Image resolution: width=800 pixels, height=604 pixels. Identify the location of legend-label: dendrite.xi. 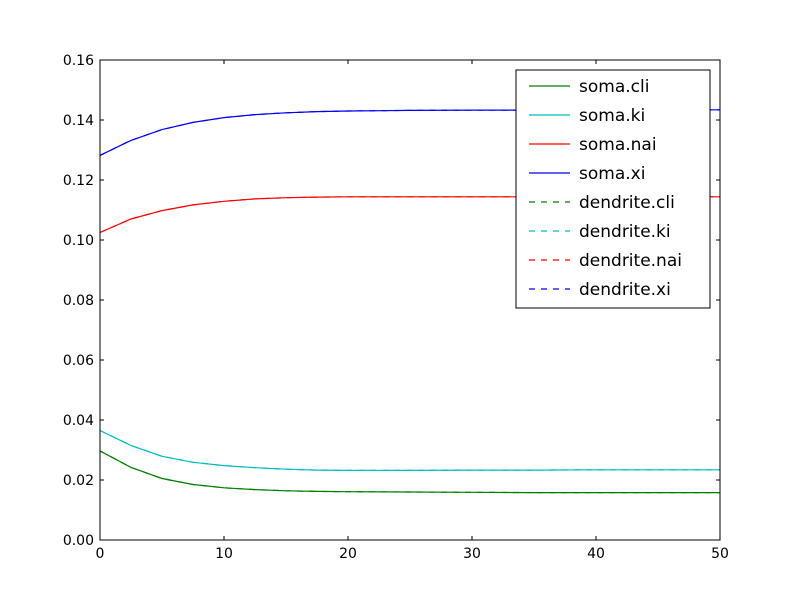
(625, 290).